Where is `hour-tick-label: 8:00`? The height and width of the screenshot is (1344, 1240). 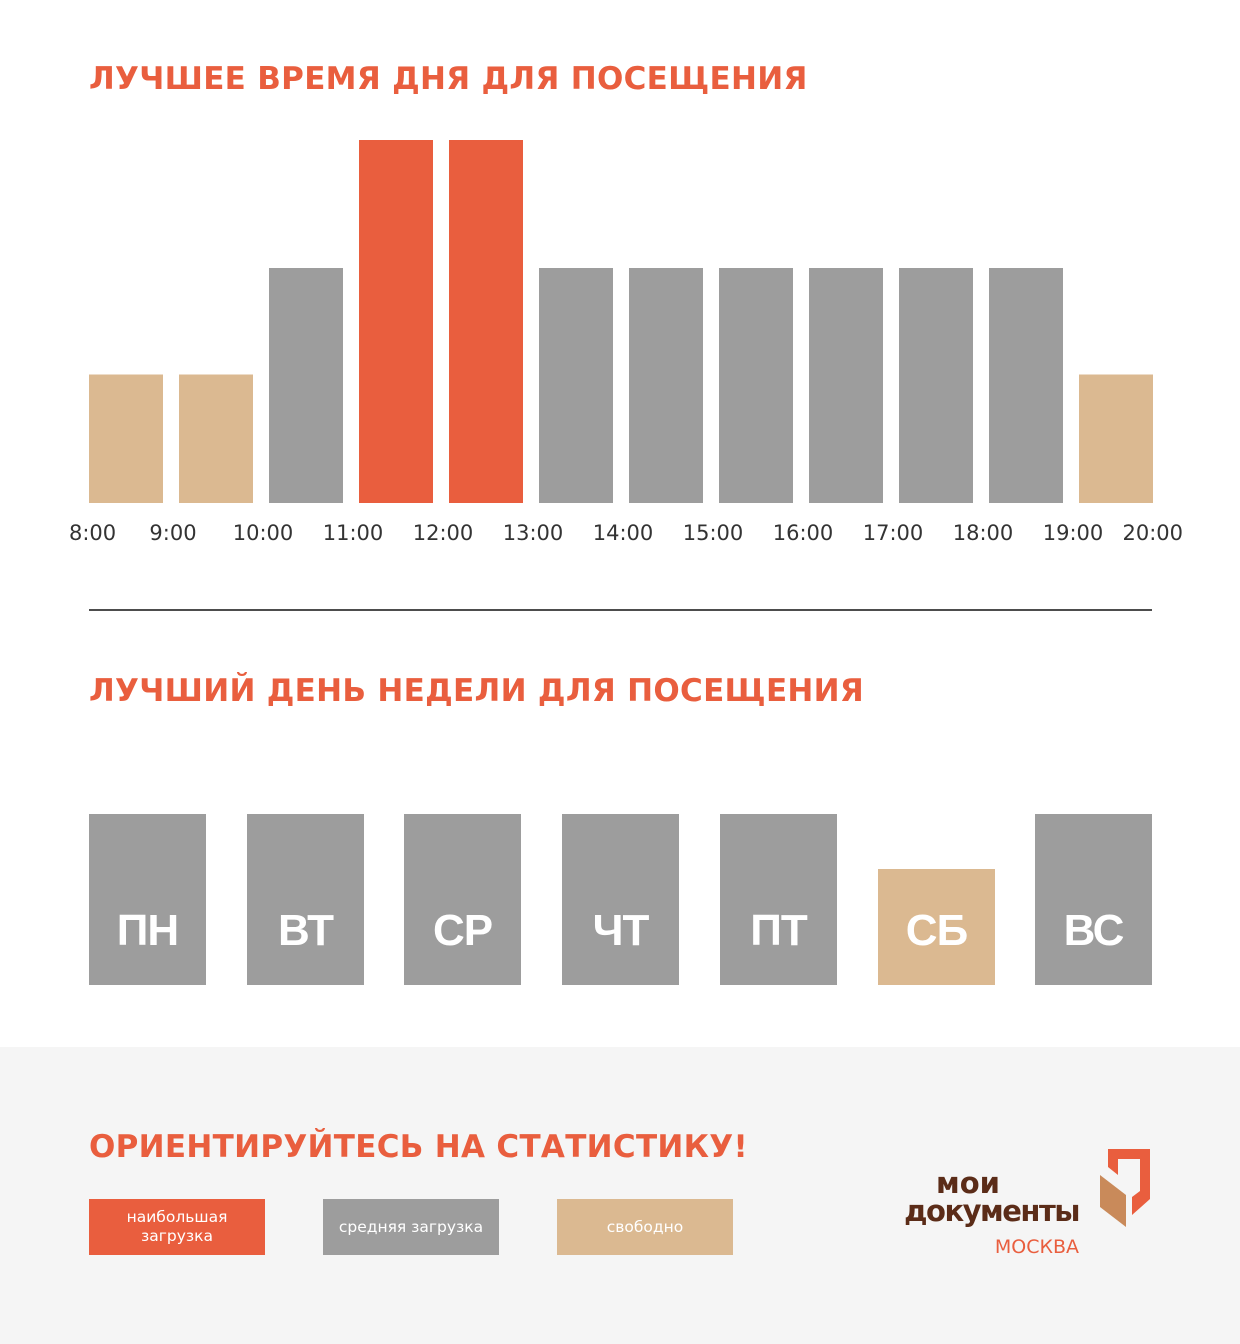
hour-tick-label: 8:00 is located at coordinates (92, 533).